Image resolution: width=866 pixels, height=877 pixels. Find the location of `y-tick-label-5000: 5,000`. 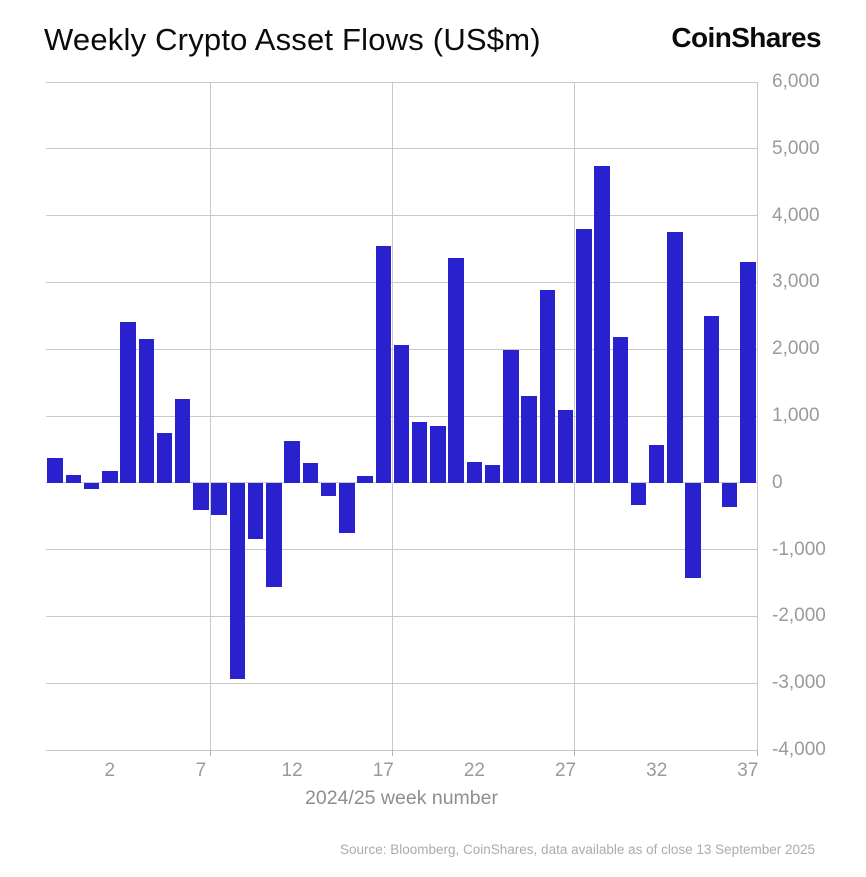

y-tick-label-5000: 5,000 is located at coordinates (796, 148).